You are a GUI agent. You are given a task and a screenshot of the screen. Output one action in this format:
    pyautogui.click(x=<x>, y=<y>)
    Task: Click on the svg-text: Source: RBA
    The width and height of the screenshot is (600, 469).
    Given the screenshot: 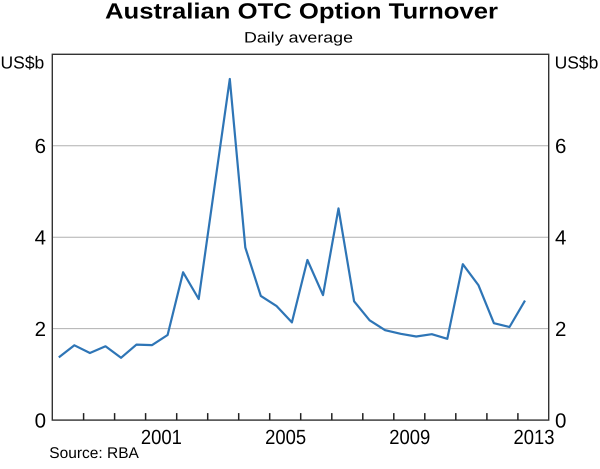 What is the action you would take?
    pyautogui.click(x=94, y=453)
    